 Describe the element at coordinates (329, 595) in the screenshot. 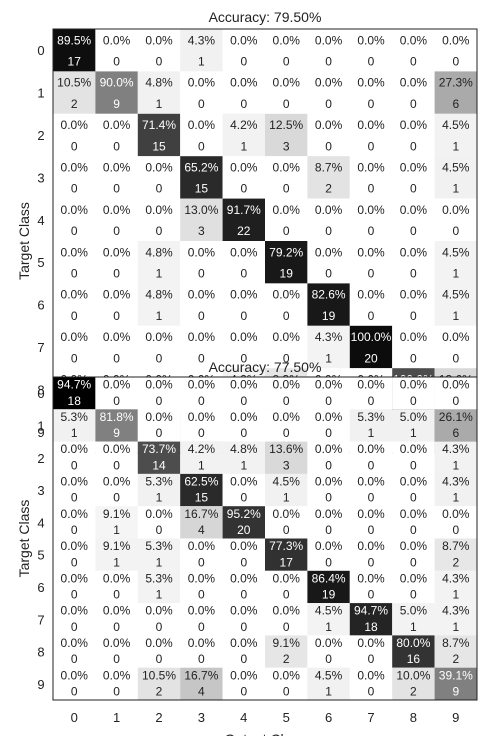

I see `cell-count-label: 19` at that location.